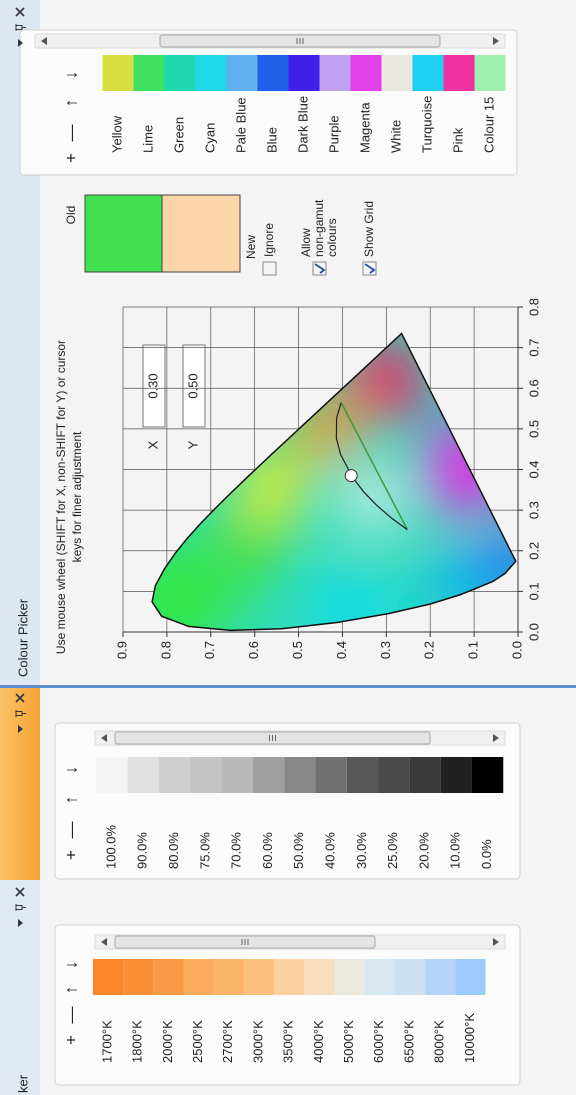 The image size is (576, 1095). Describe the element at coordinates (361, 850) in the screenshot. I see `list-label: 30.0%` at that location.